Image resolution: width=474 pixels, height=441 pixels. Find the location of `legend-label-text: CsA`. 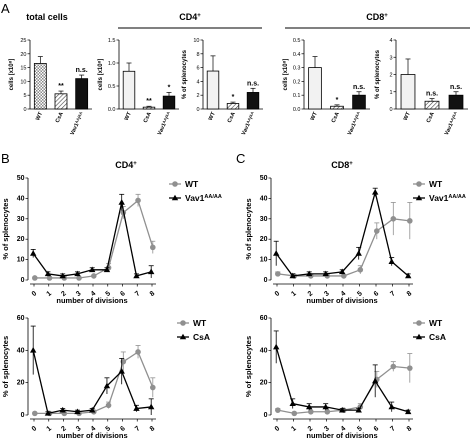

legend-label-text: CsA is located at coordinates (201, 337).